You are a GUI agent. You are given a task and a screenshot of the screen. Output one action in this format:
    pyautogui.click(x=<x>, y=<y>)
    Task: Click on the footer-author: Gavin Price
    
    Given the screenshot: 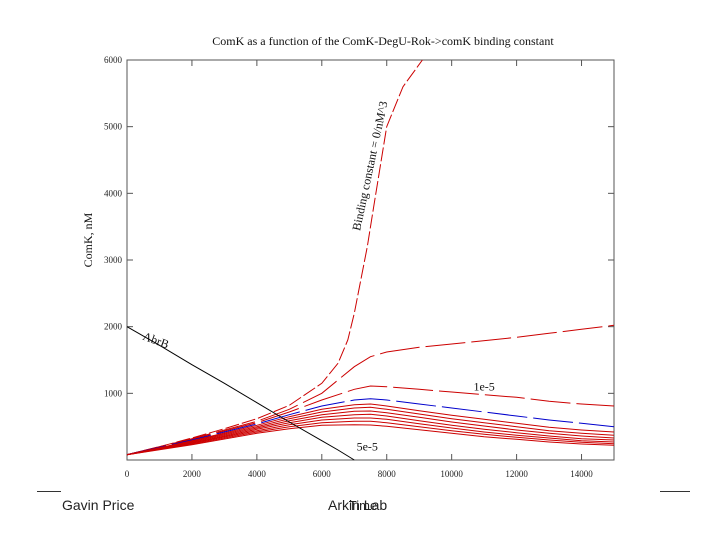 What is the action you would take?
    pyautogui.click(x=98, y=505)
    